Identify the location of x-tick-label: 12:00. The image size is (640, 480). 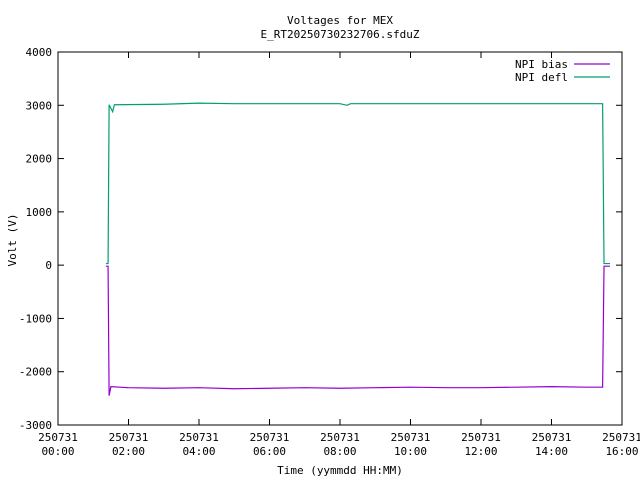
(480, 451).